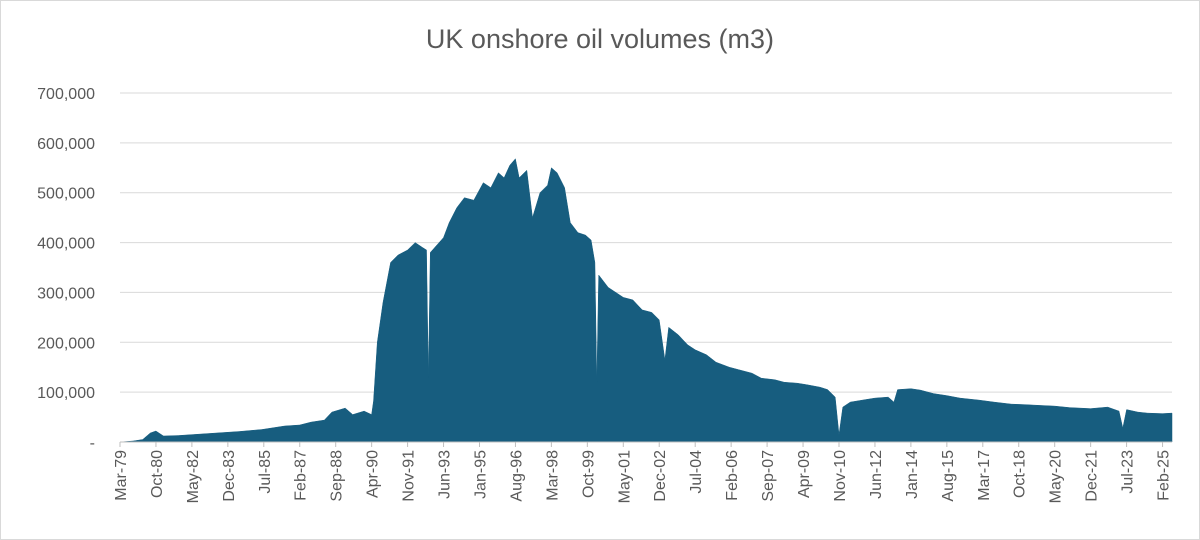 This screenshot has width=1200, height=540. What do you see at coordinates (157, 474) in the screenshot?
I see `x-tick-label: Oct-80` at bounding box center [157, 474].